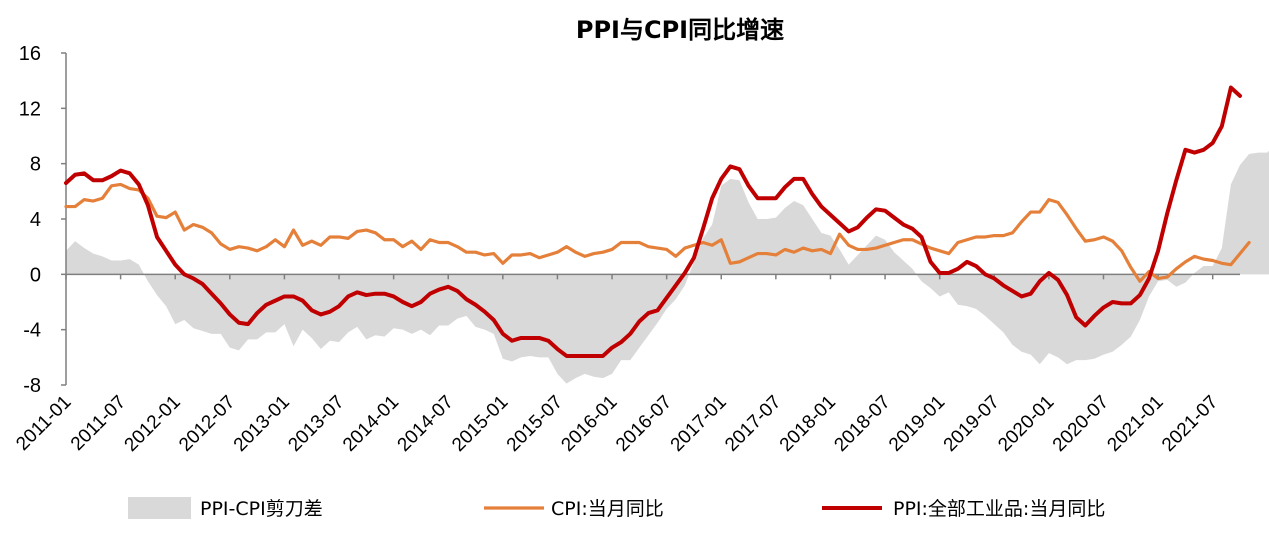 This screenshot has height=539, width=1269. What do you see at coordinates (32, 331) in the screenshot?
I see `y-tick-label: -4` at bounding box center [32, 331].